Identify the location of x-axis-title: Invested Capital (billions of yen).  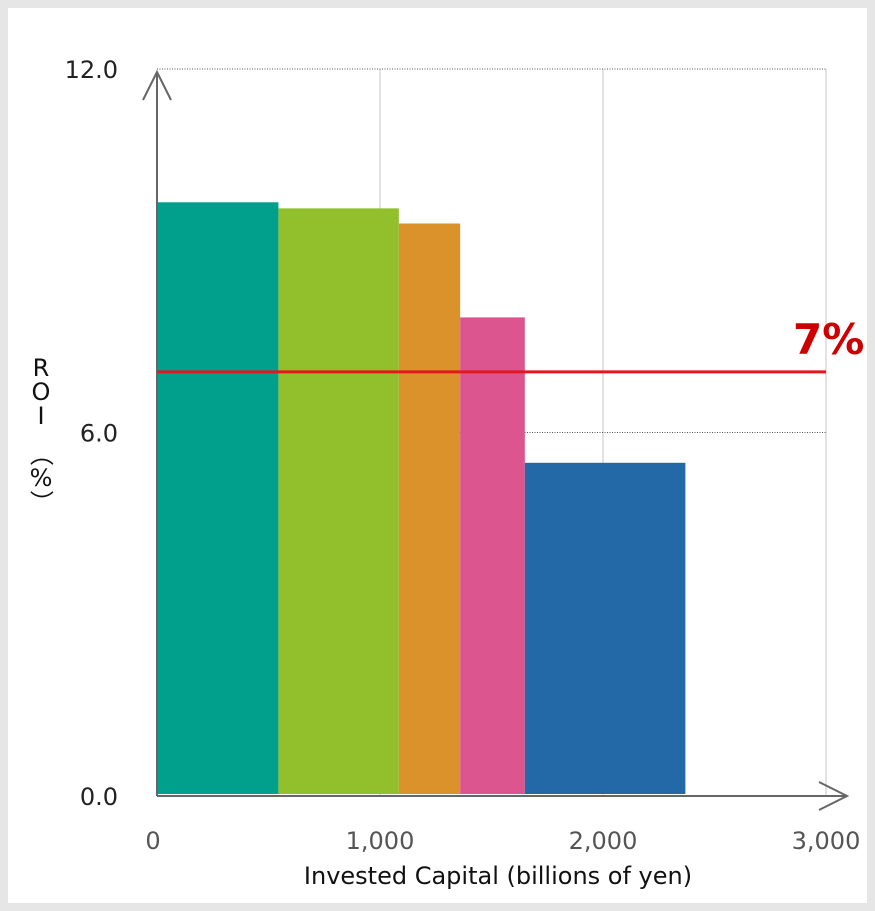
(498, 876).